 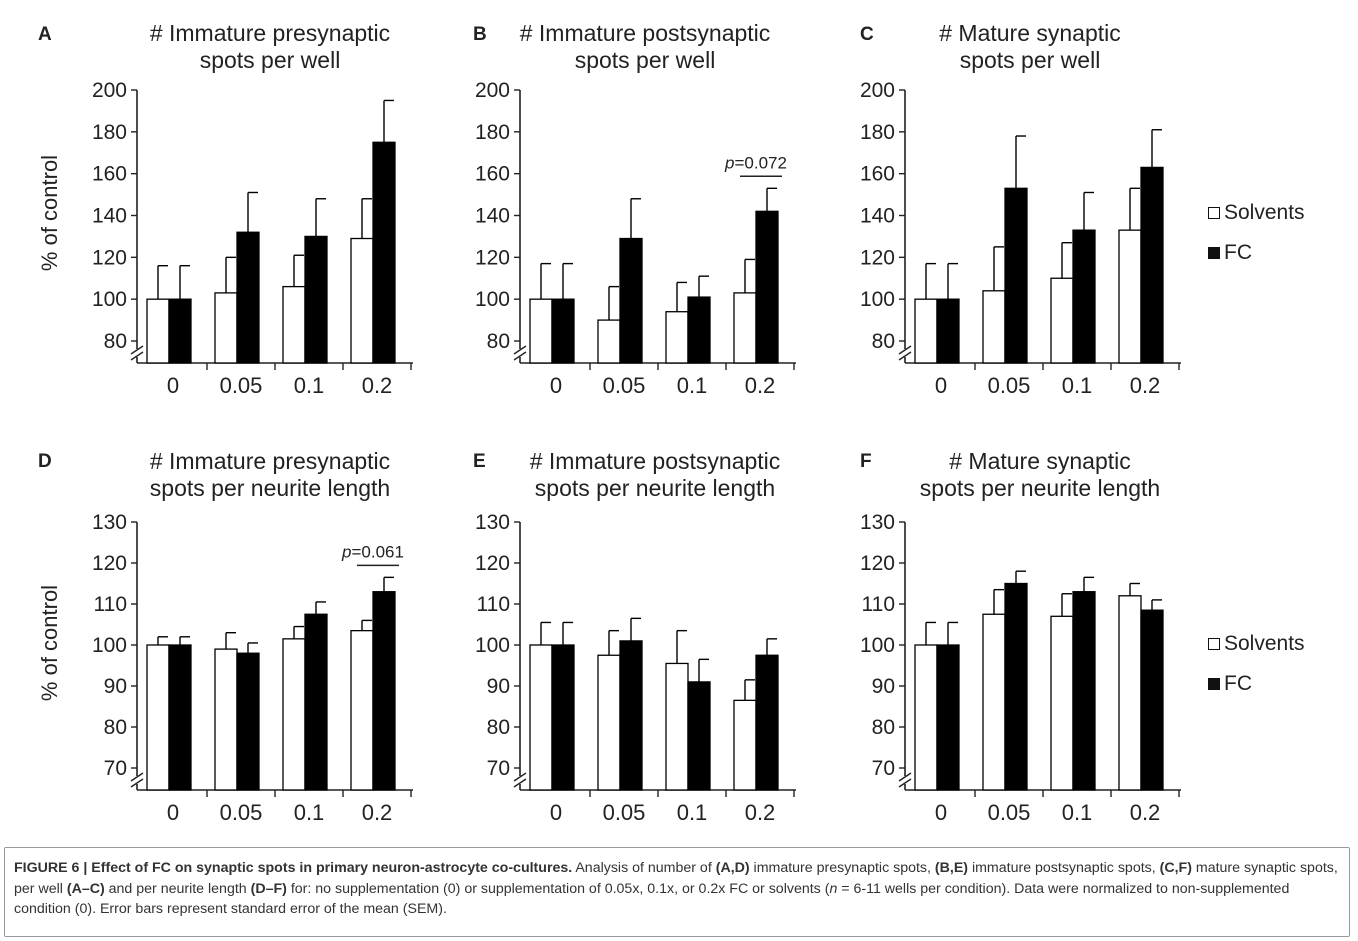 I want to click on legend-swatch-solvents, so click(x=1214, y=644).